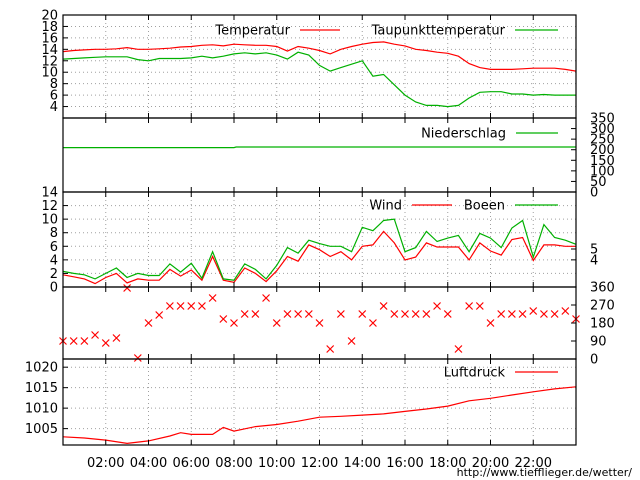 The width and height of the screenshot is (640, 480). Describe the element at coordinates (598, 182) in the screenshot. I see `right-tick-label: 50` at that location.